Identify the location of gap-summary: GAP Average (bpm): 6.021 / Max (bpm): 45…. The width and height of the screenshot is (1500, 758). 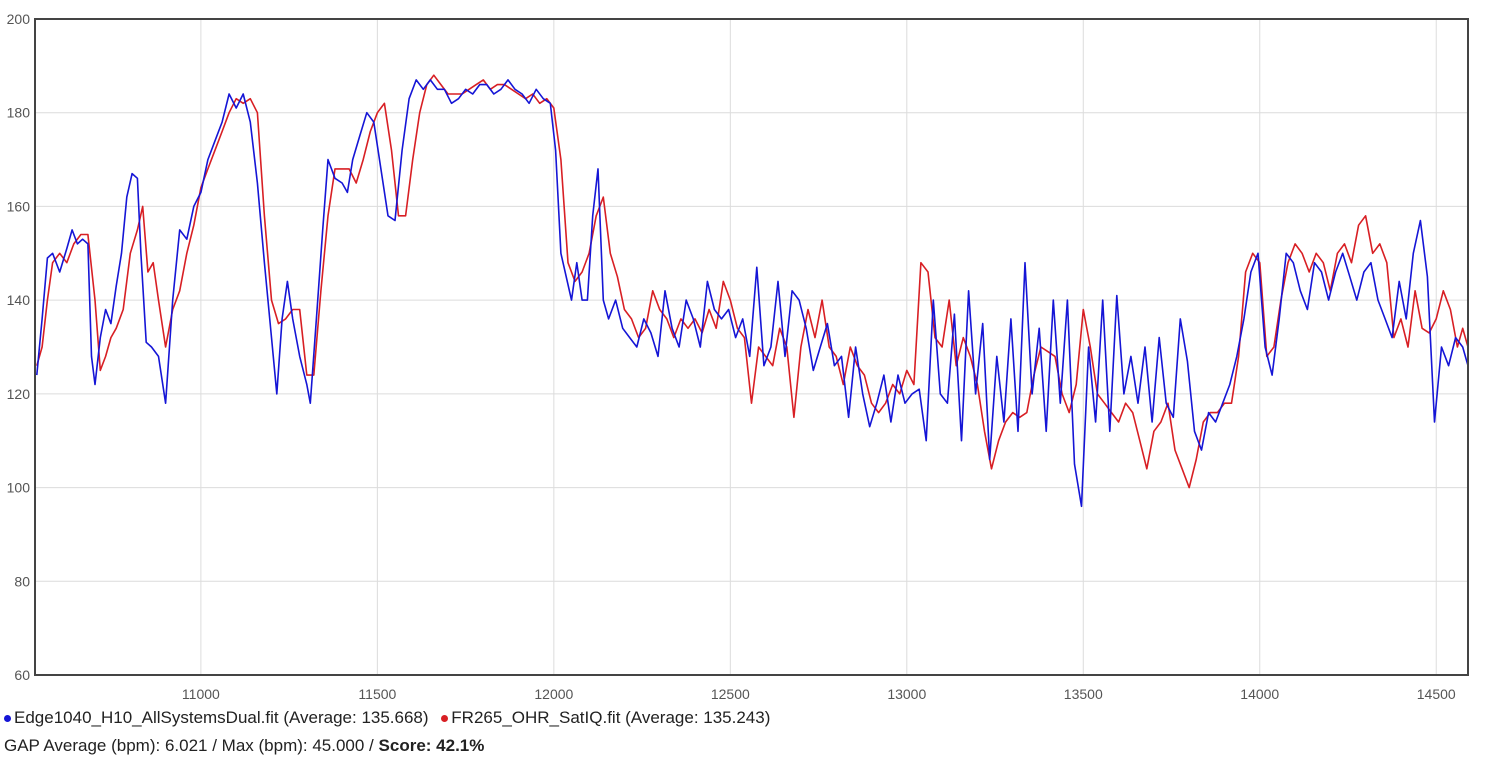
(244, 746).